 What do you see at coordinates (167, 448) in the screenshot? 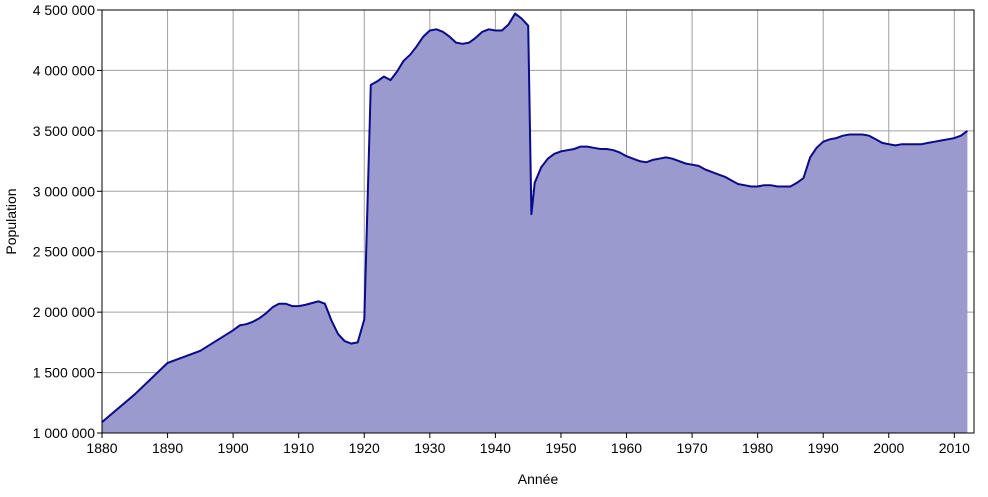
I see `x-tick-label: 1890` at bounding box center [167, 448].